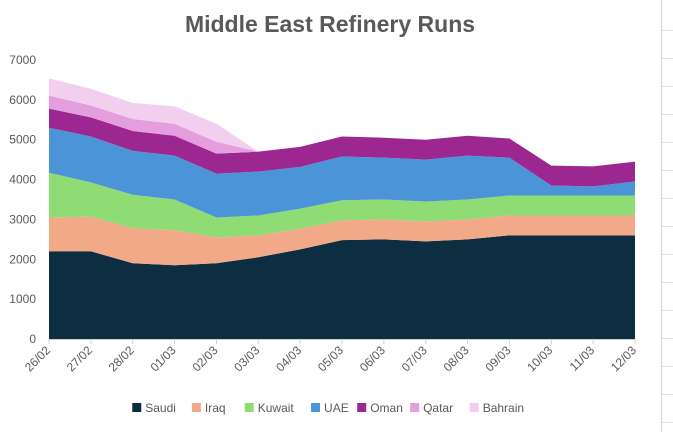  Describe the element at coordinates (288, 358) in the screenshot. I see `x-tick-label: 04/03` at that location.